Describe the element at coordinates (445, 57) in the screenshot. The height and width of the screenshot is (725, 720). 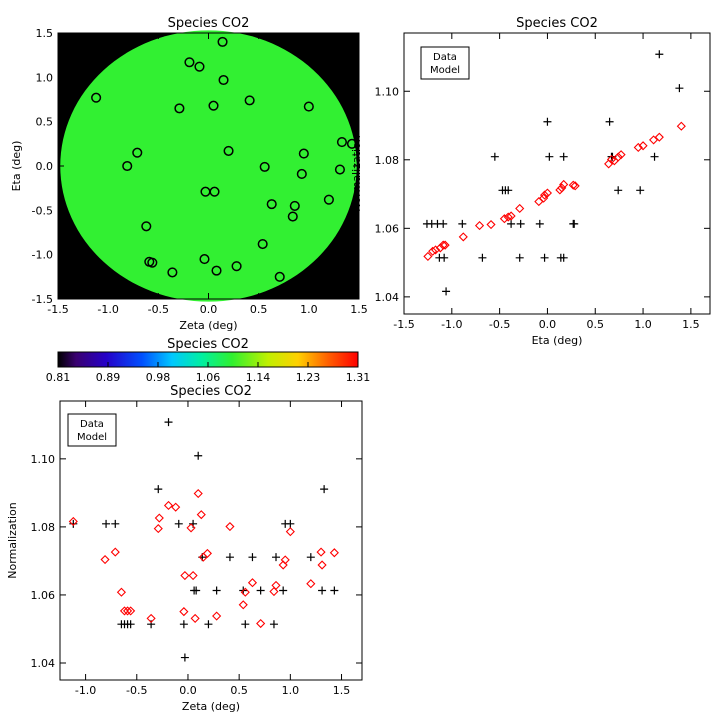
I see `legend-data: Data` at that location.